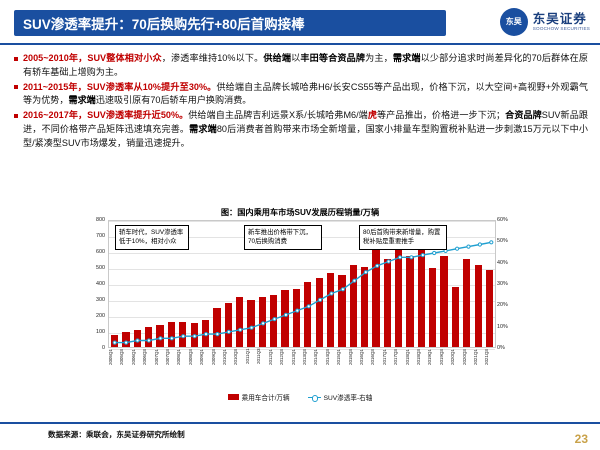  I want to click on text-run: SUV新品跟进，不同价格带产品矩阵迅速填充完善。, so click(305, 122).